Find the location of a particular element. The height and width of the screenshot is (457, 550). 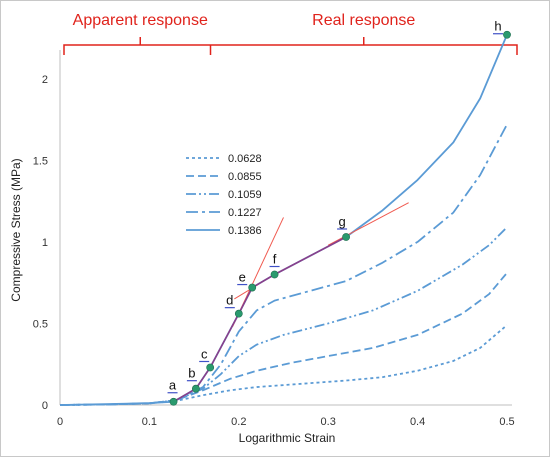

x-tick-label: 0.4 is located at coordinates (417, 422).